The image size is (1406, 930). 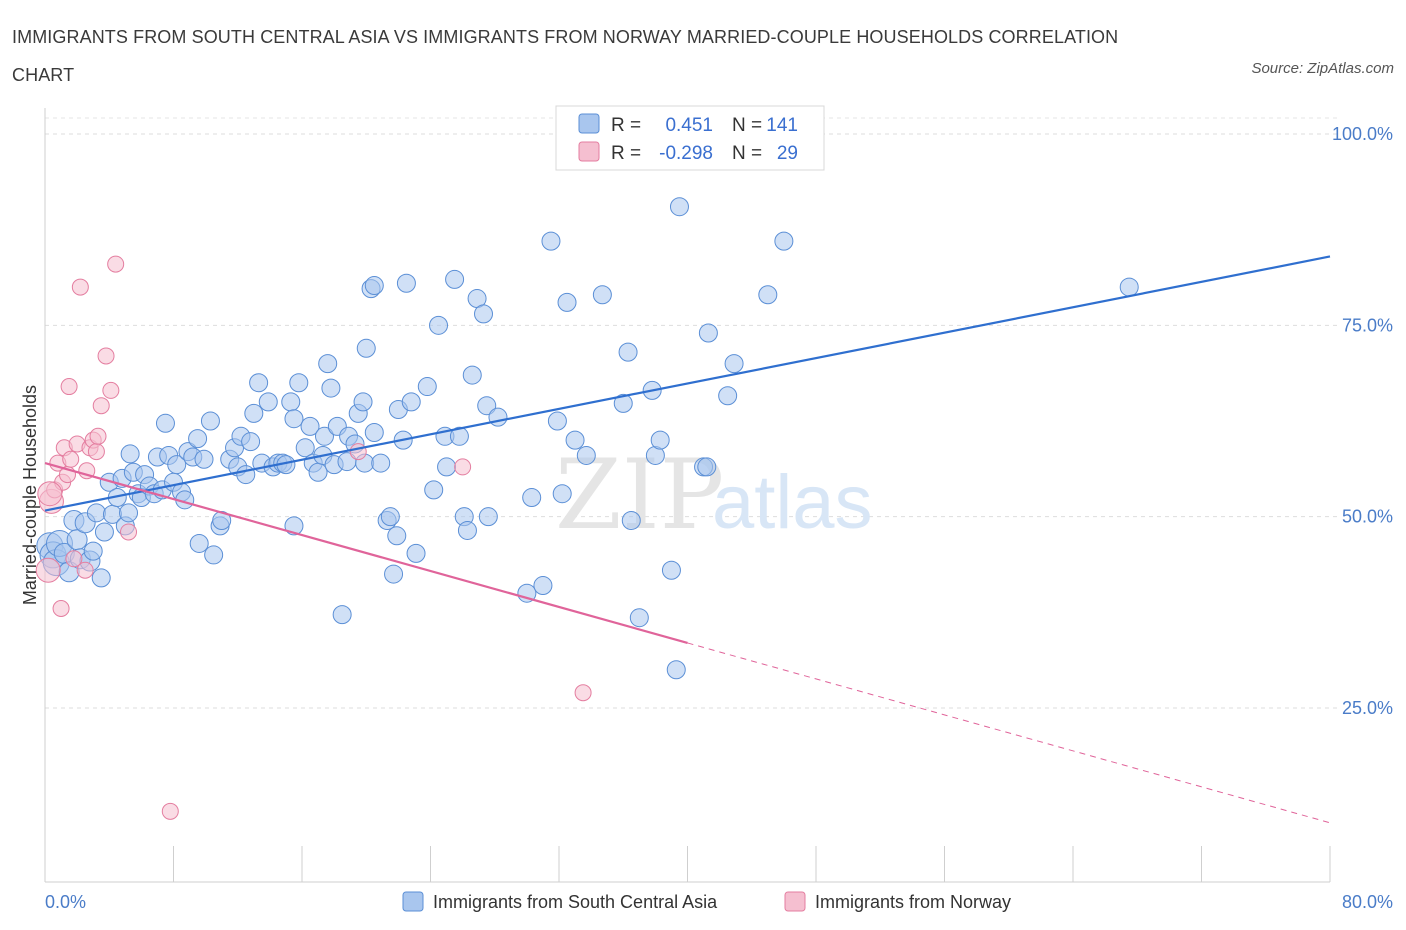 I want to click on correlation-legend: R = 0.451 N = 141 R = -0.298 N = 29, so click(x=690, y=138).